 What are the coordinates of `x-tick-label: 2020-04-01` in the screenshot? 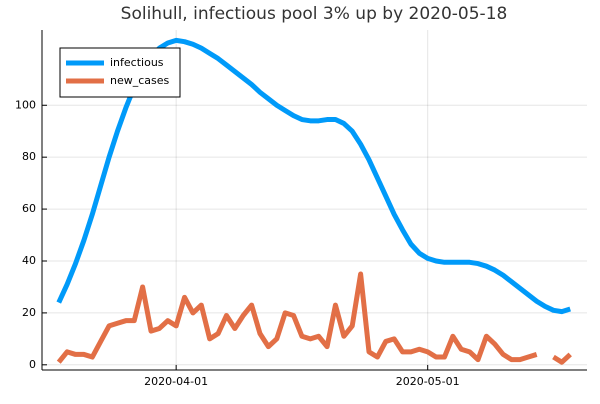 It's located at (176, 381).